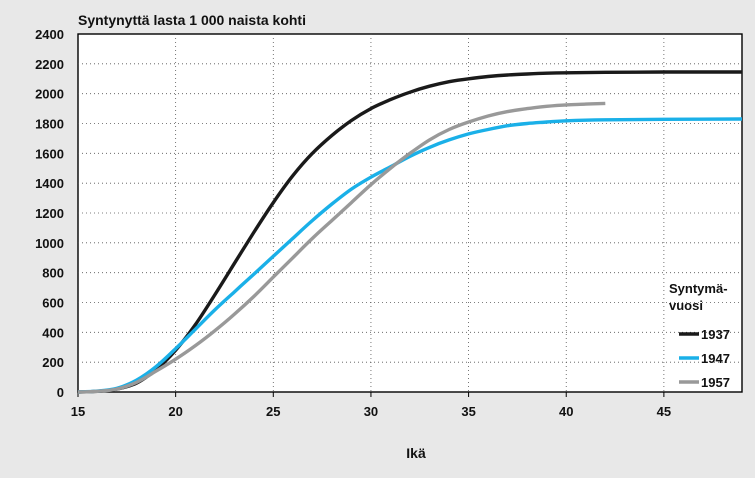  What do you see at coordinates (53, 303) in the screenshot?
I see `y-tick-label: 600` at bounding box center [53, 303].